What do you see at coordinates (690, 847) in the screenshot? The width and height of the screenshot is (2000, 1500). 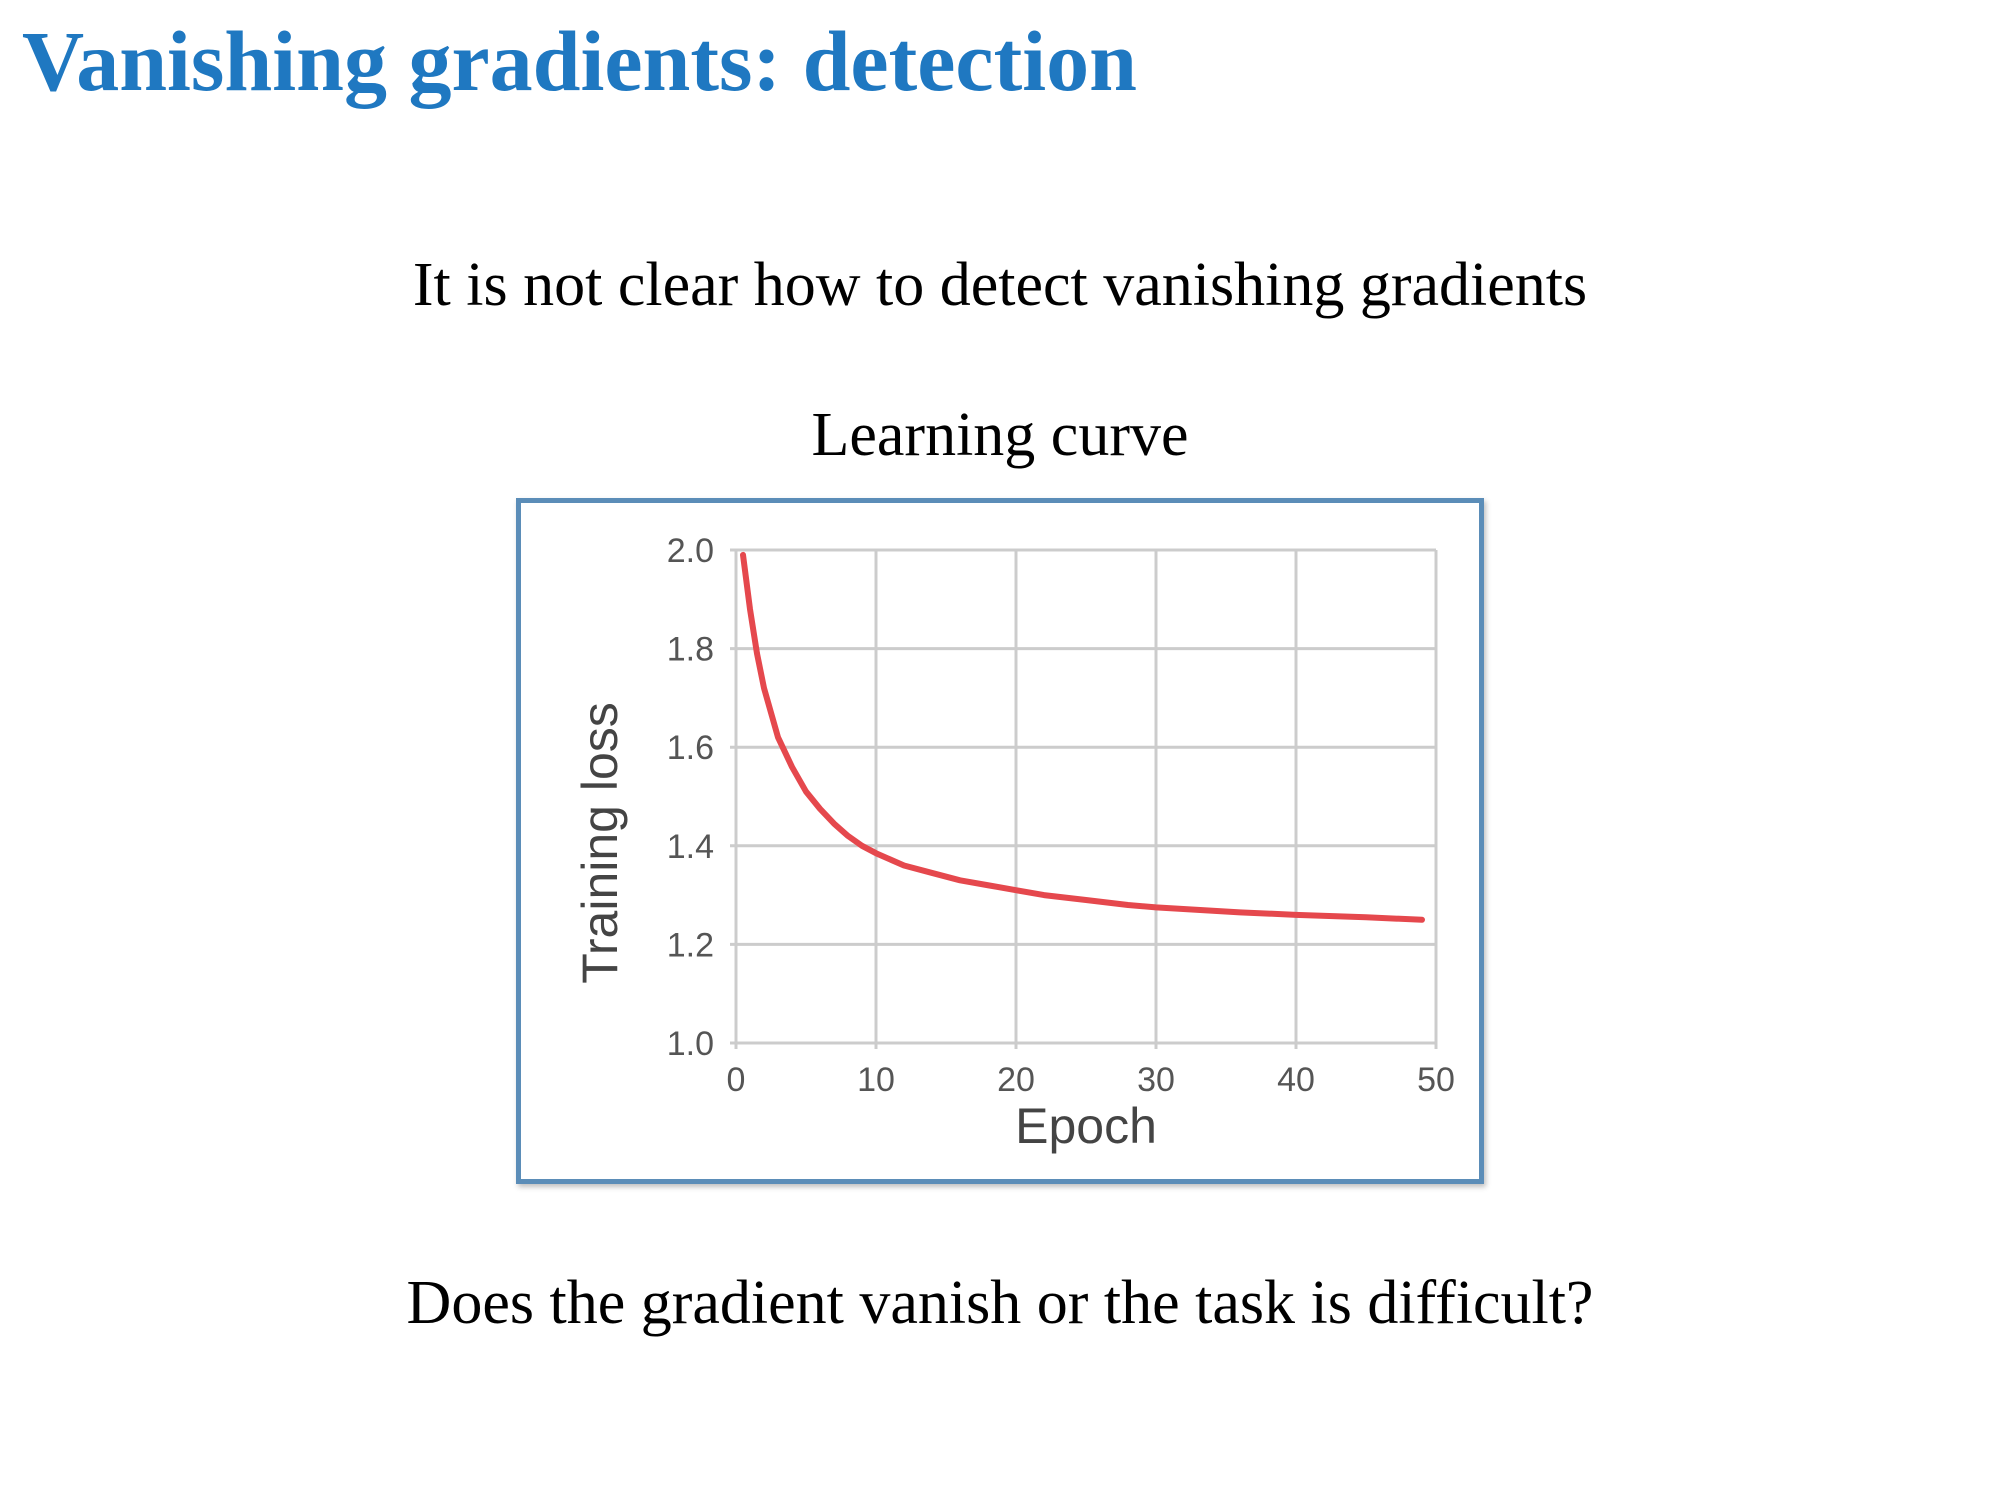 I see `y-tick-label: 1.4` at bounding box center [690, 847].